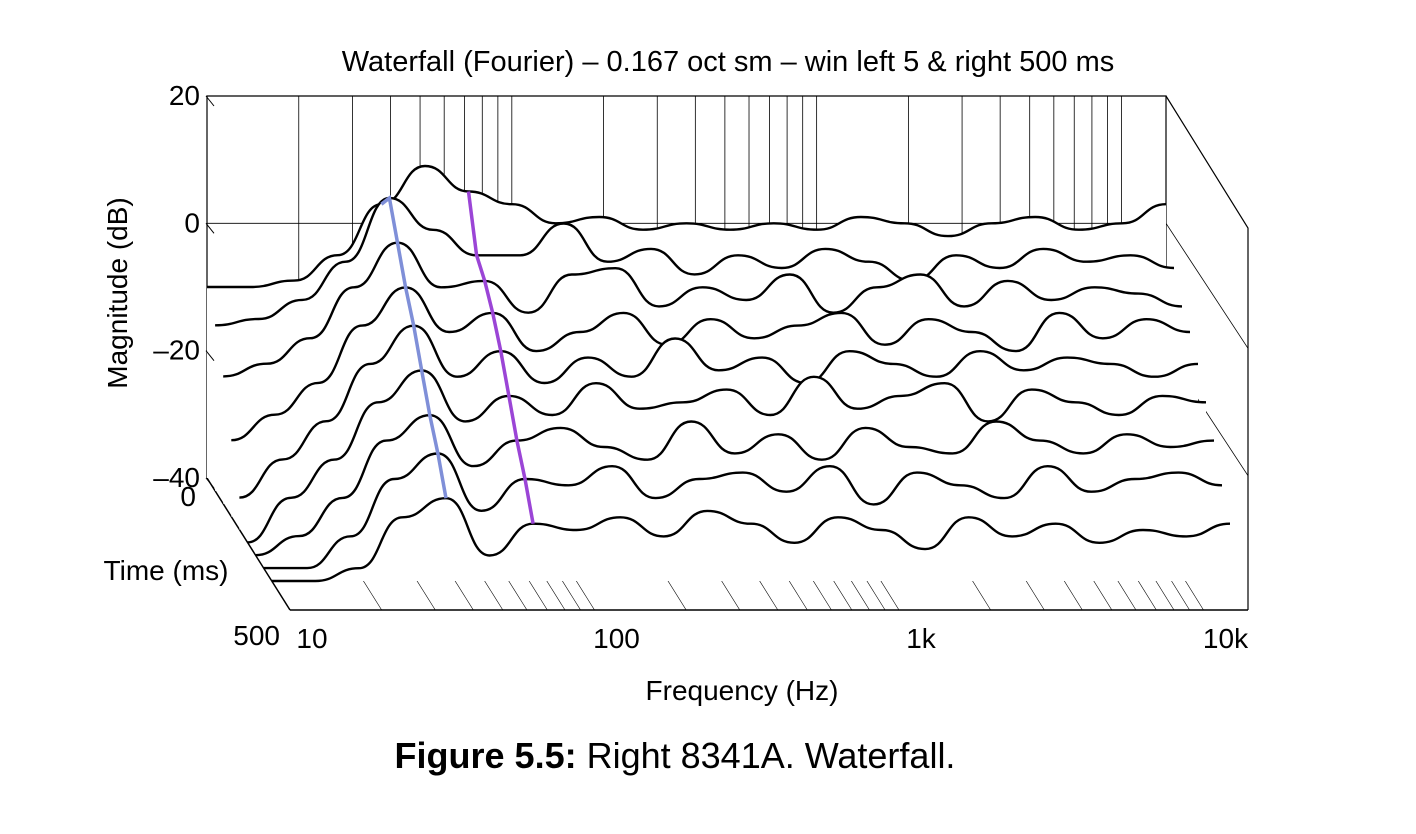 This screenshot has width=1416, height=834. Describe the element at coordinates (457, 358) in the screenshot. I see `decay-ridges` at that location.